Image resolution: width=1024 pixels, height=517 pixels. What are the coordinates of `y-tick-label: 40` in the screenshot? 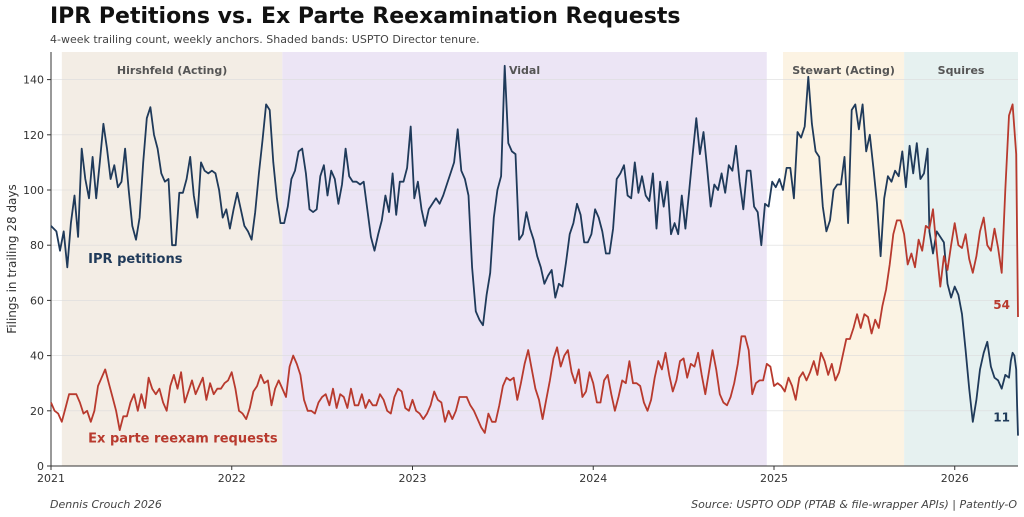 It's located at (37, 356).